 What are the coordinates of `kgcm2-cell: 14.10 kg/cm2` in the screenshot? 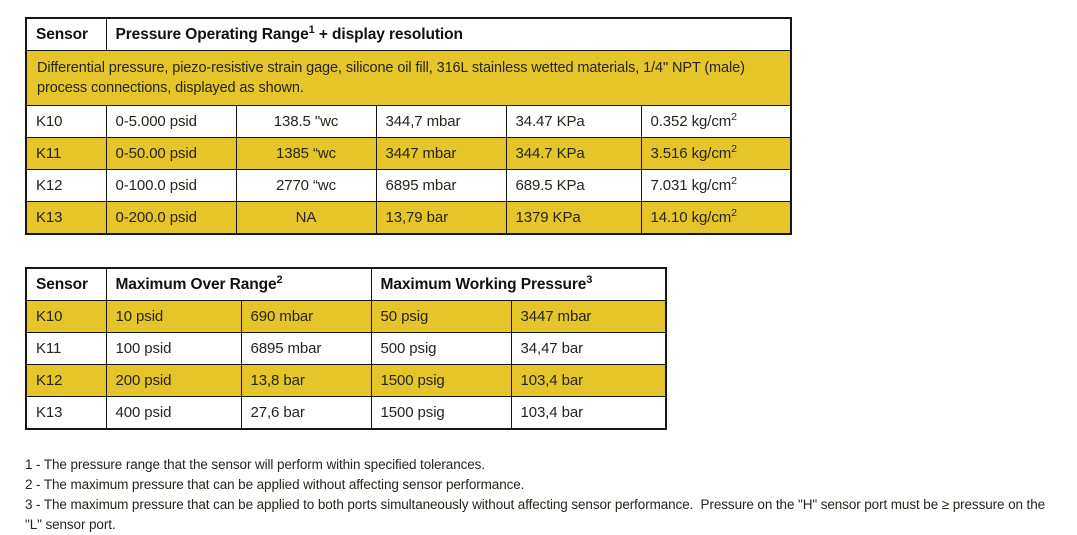 It's located at (716, 218).